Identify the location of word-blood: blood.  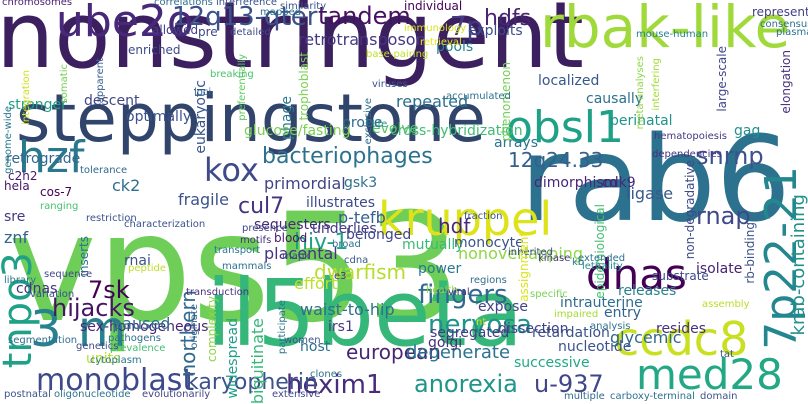
(291, 238).